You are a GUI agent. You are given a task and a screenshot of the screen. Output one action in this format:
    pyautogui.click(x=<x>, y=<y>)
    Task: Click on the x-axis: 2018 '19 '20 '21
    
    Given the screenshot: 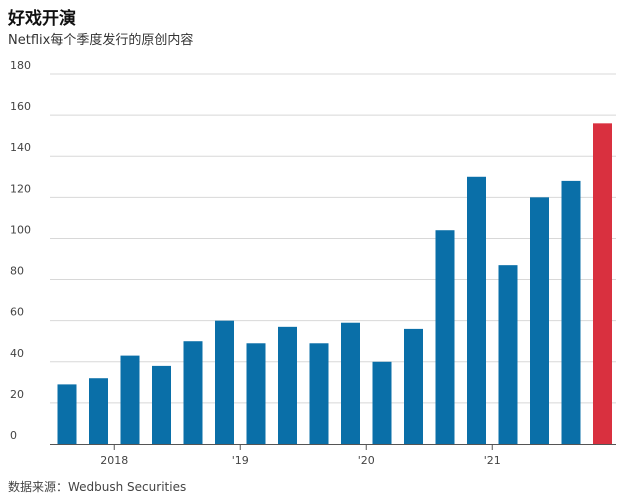 What is the action you would take?
    pyautogui.click(x=333, y=455)
    